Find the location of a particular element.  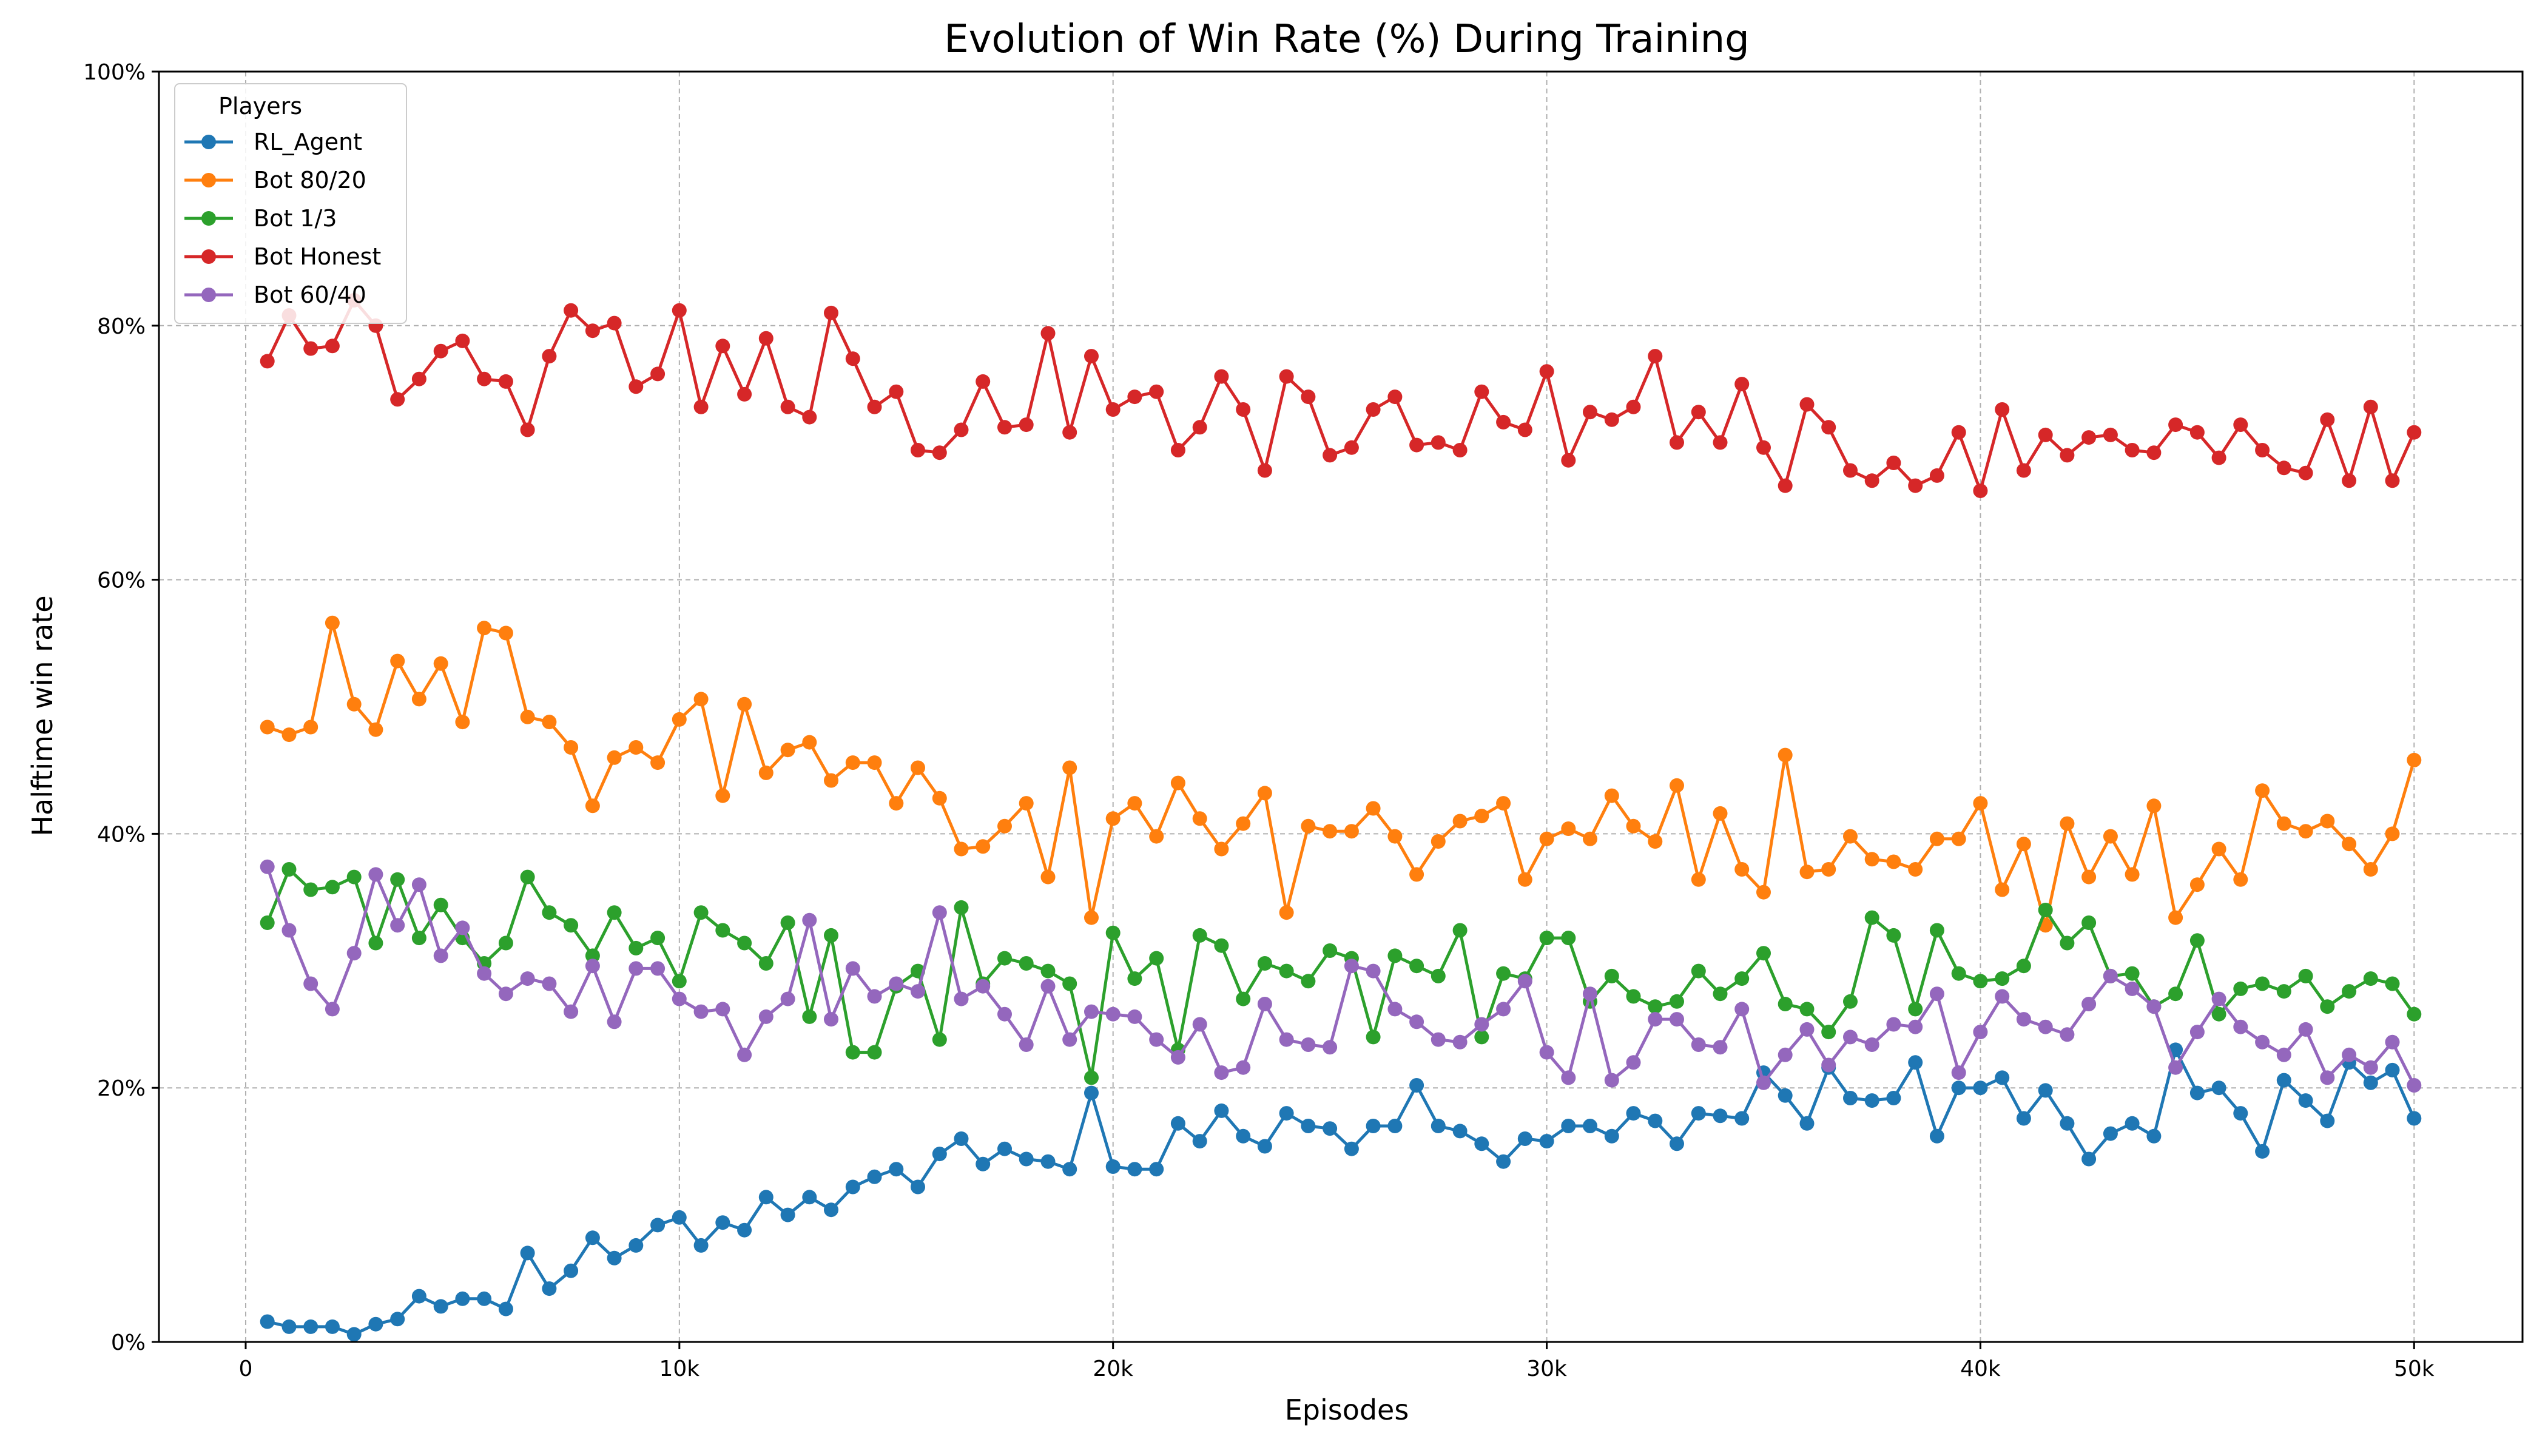

y-tick-label: 40% is located at coordinates (121, 834).